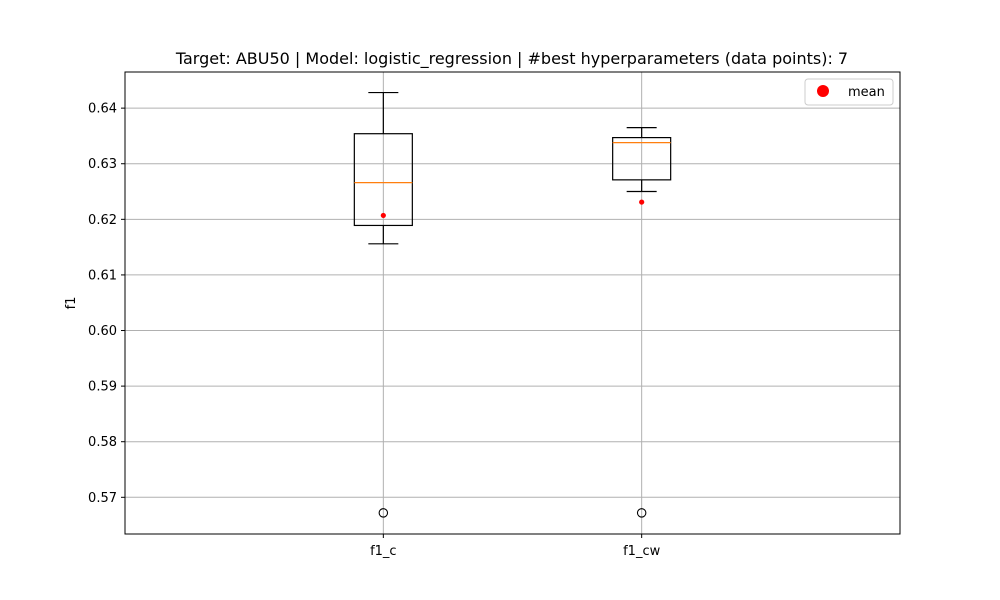 This screenshot has height=600, width=1000. I want to click on y-axis-label: f1, so click(71, 303).